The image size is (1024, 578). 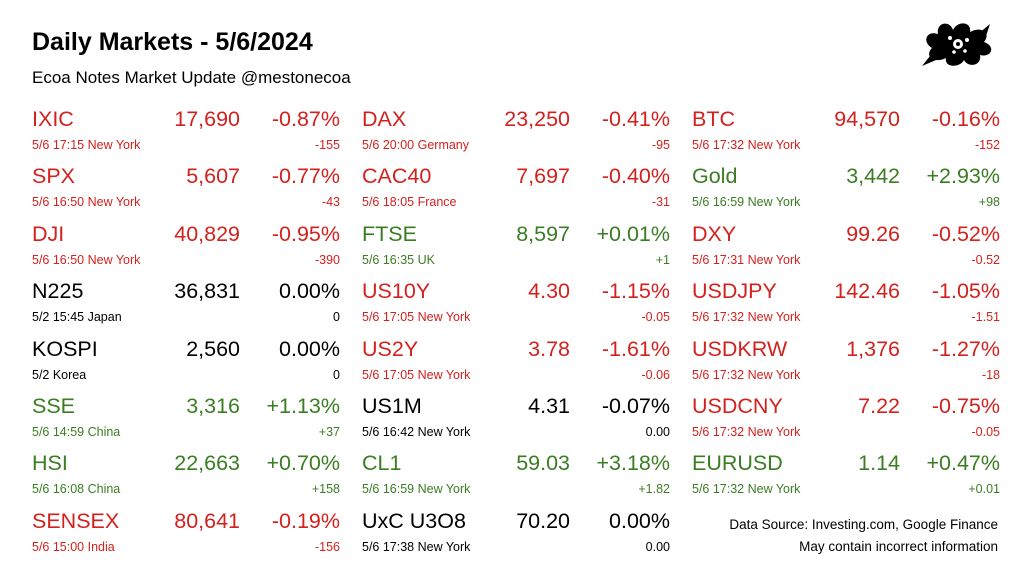 I want to click on market-symbol: US1M, so click(x=392, y=405).